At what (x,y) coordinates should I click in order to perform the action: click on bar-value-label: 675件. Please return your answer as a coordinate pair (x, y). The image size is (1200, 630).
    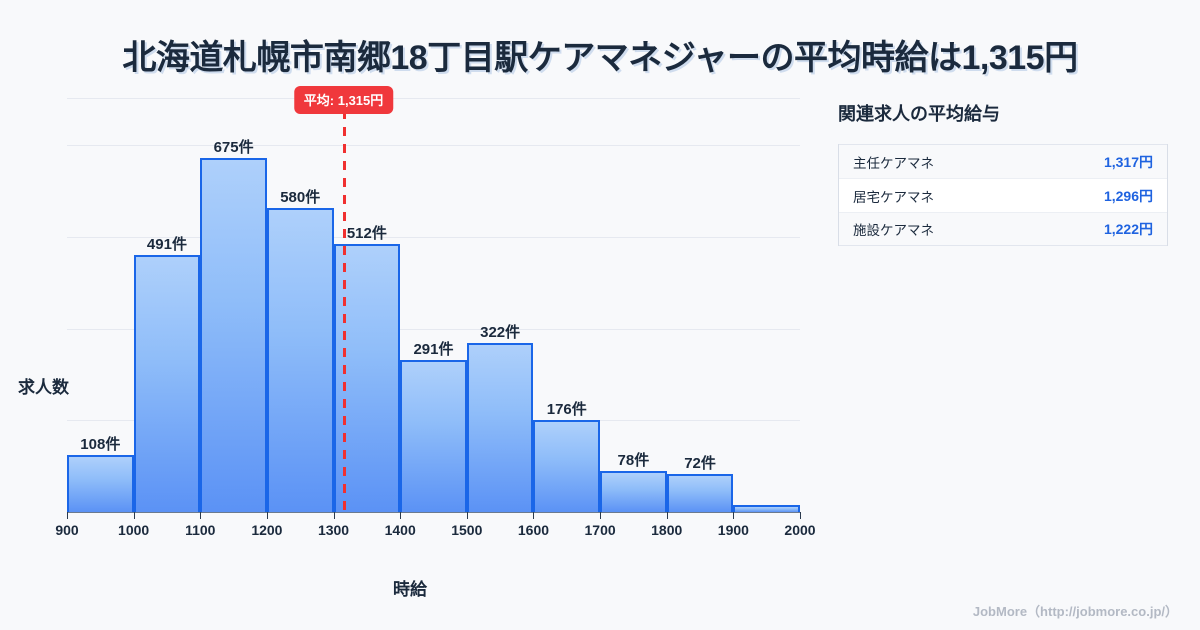
    Looking at the image, I should click on (233, 148).